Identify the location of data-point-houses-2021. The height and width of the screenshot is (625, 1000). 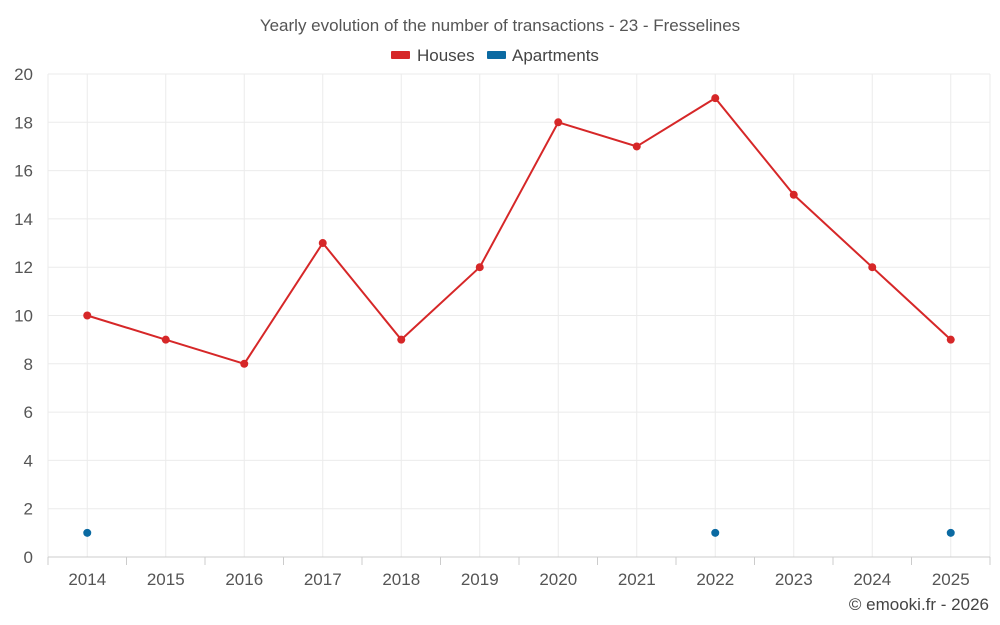
(636, 146).